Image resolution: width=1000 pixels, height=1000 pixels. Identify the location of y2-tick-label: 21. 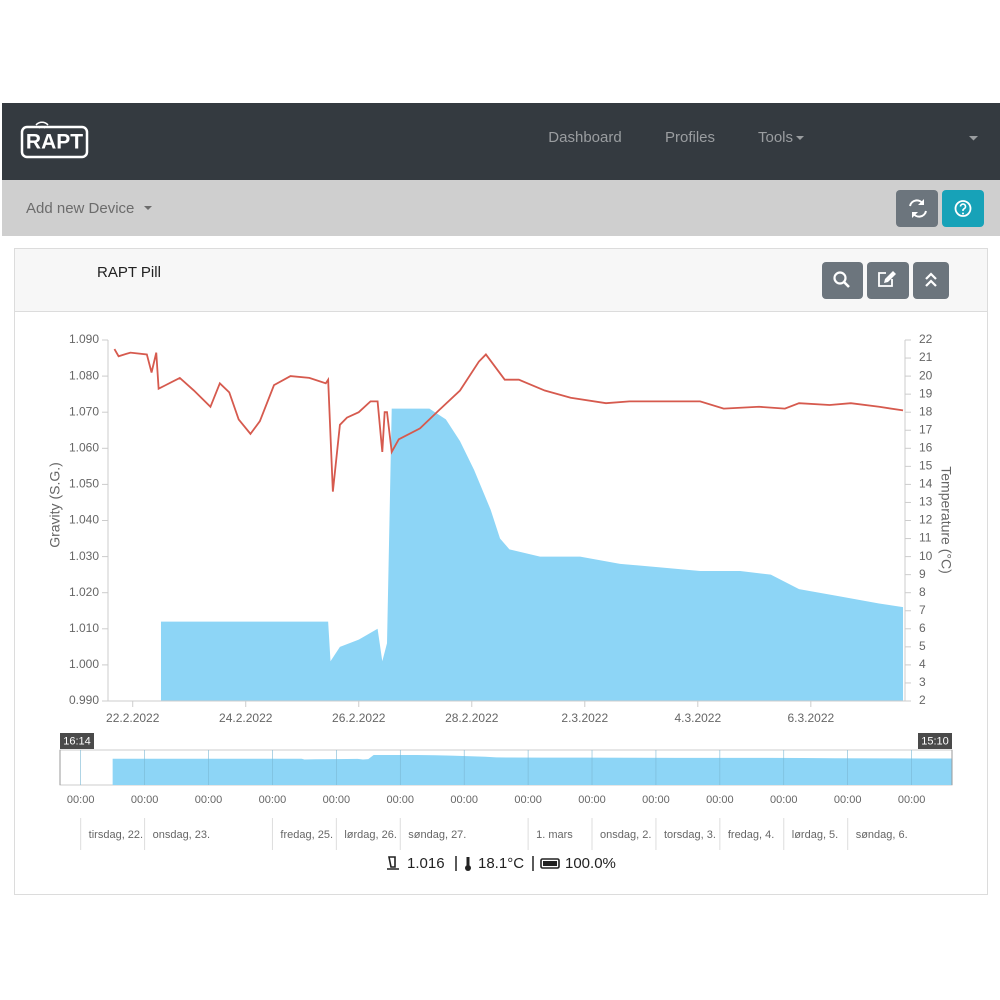
(926, 357).